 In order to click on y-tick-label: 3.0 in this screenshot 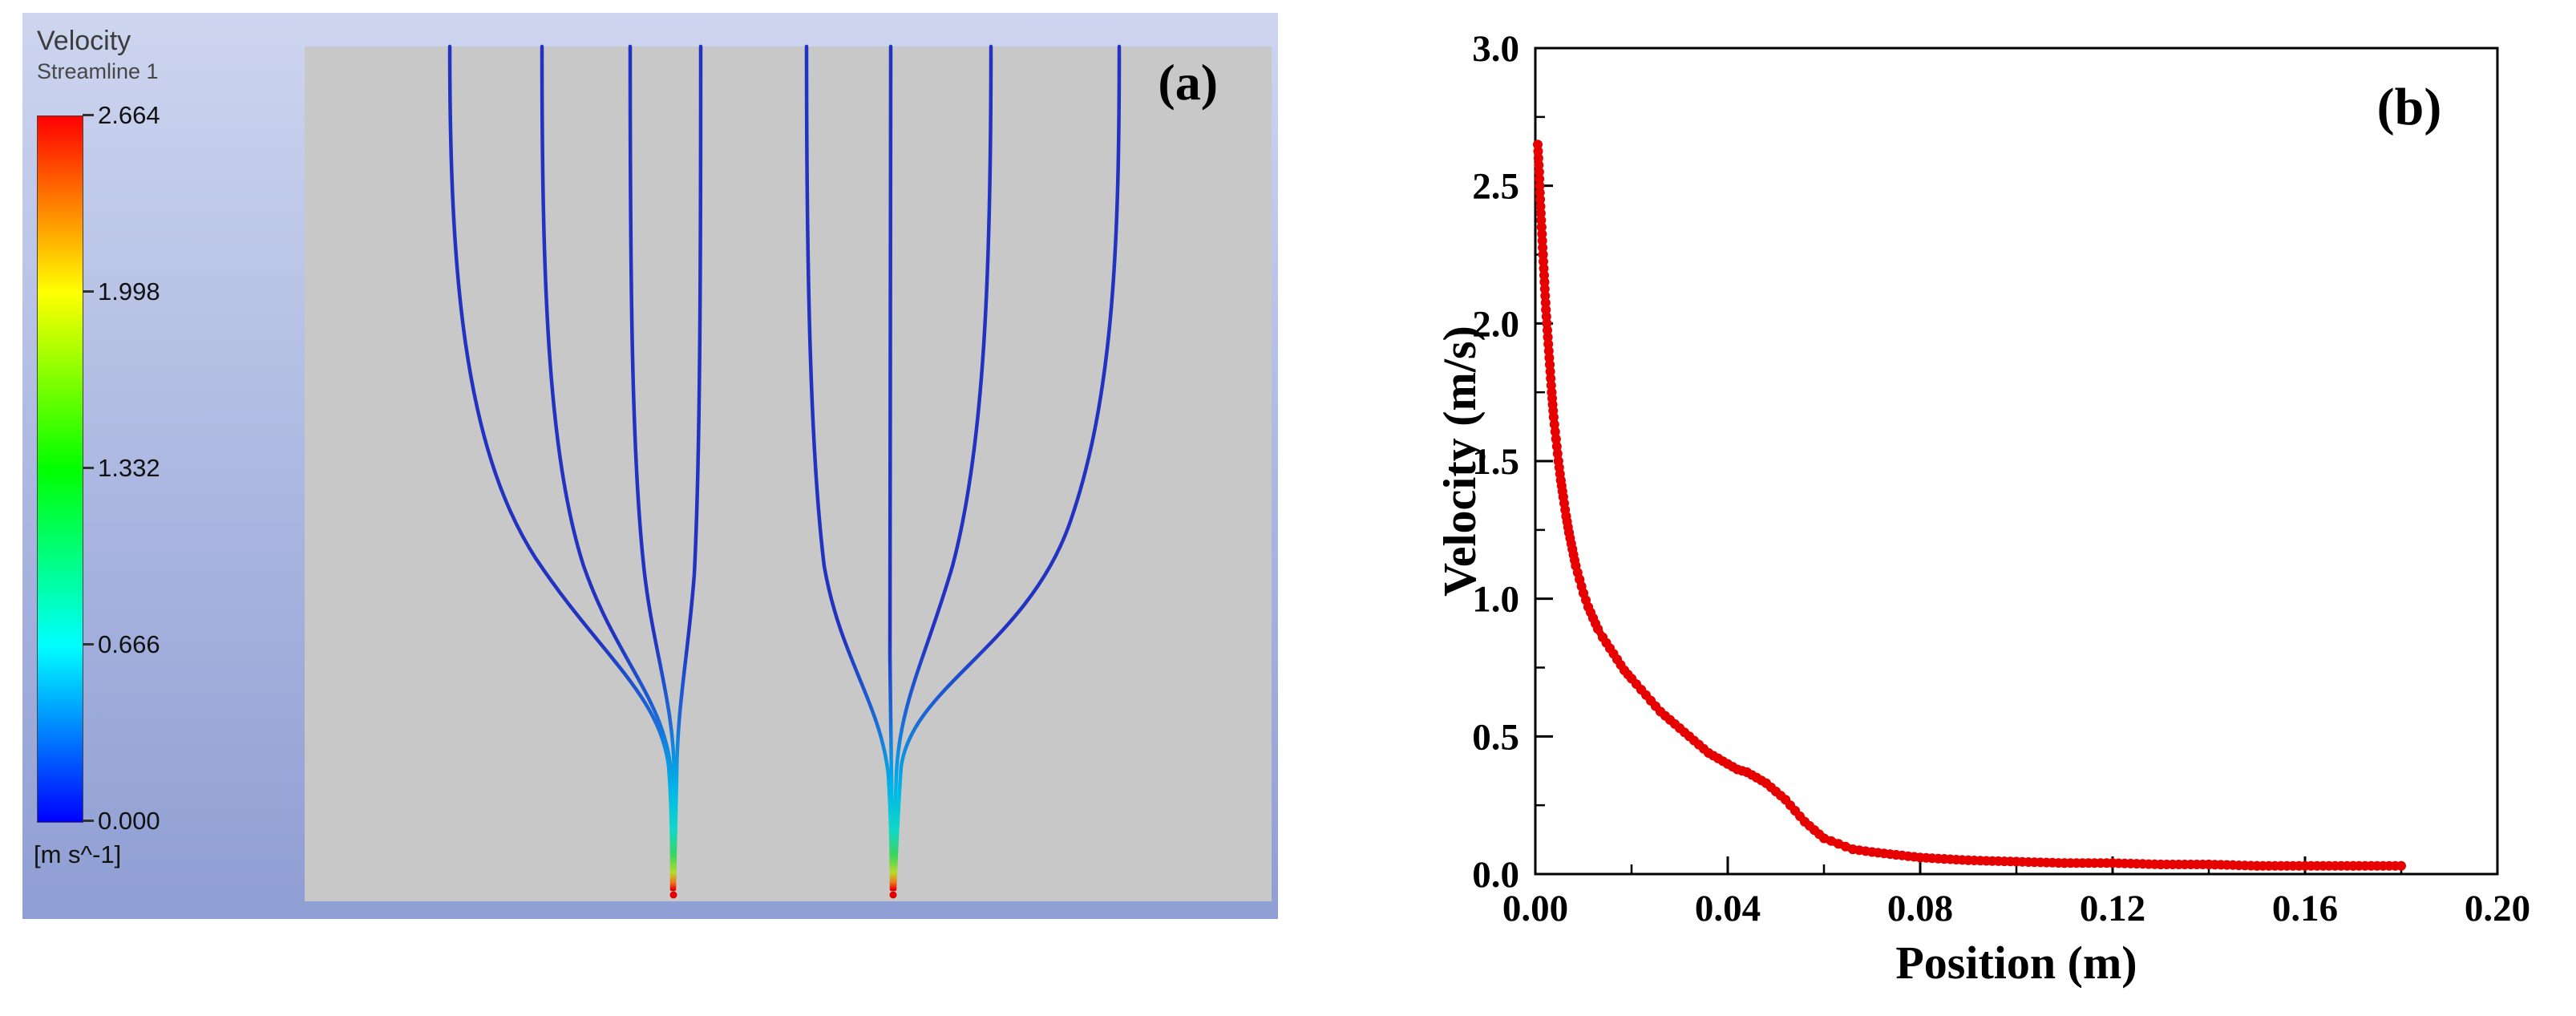, I will do `click(1495, 49)`.